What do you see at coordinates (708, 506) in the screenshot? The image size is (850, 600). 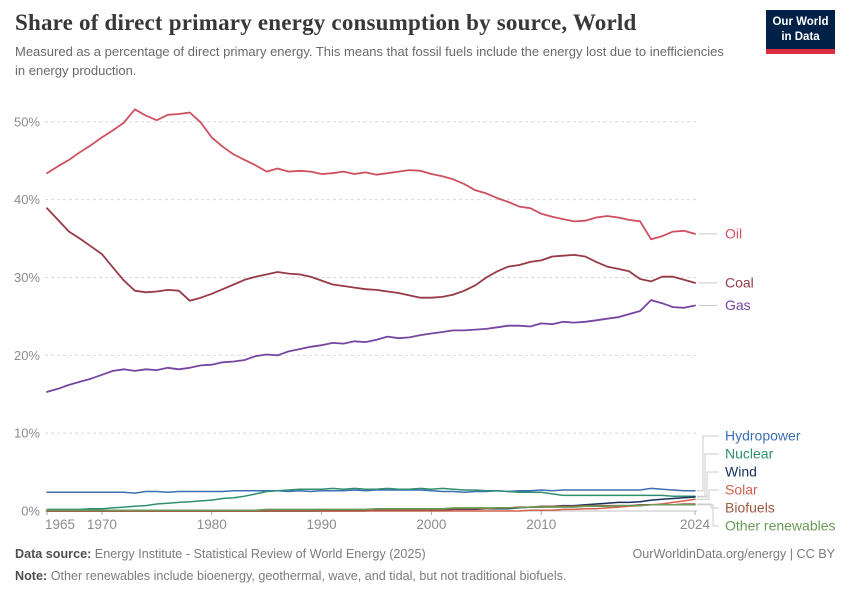 I see `series-connector-biofuels` at bounding box center [708, 506].